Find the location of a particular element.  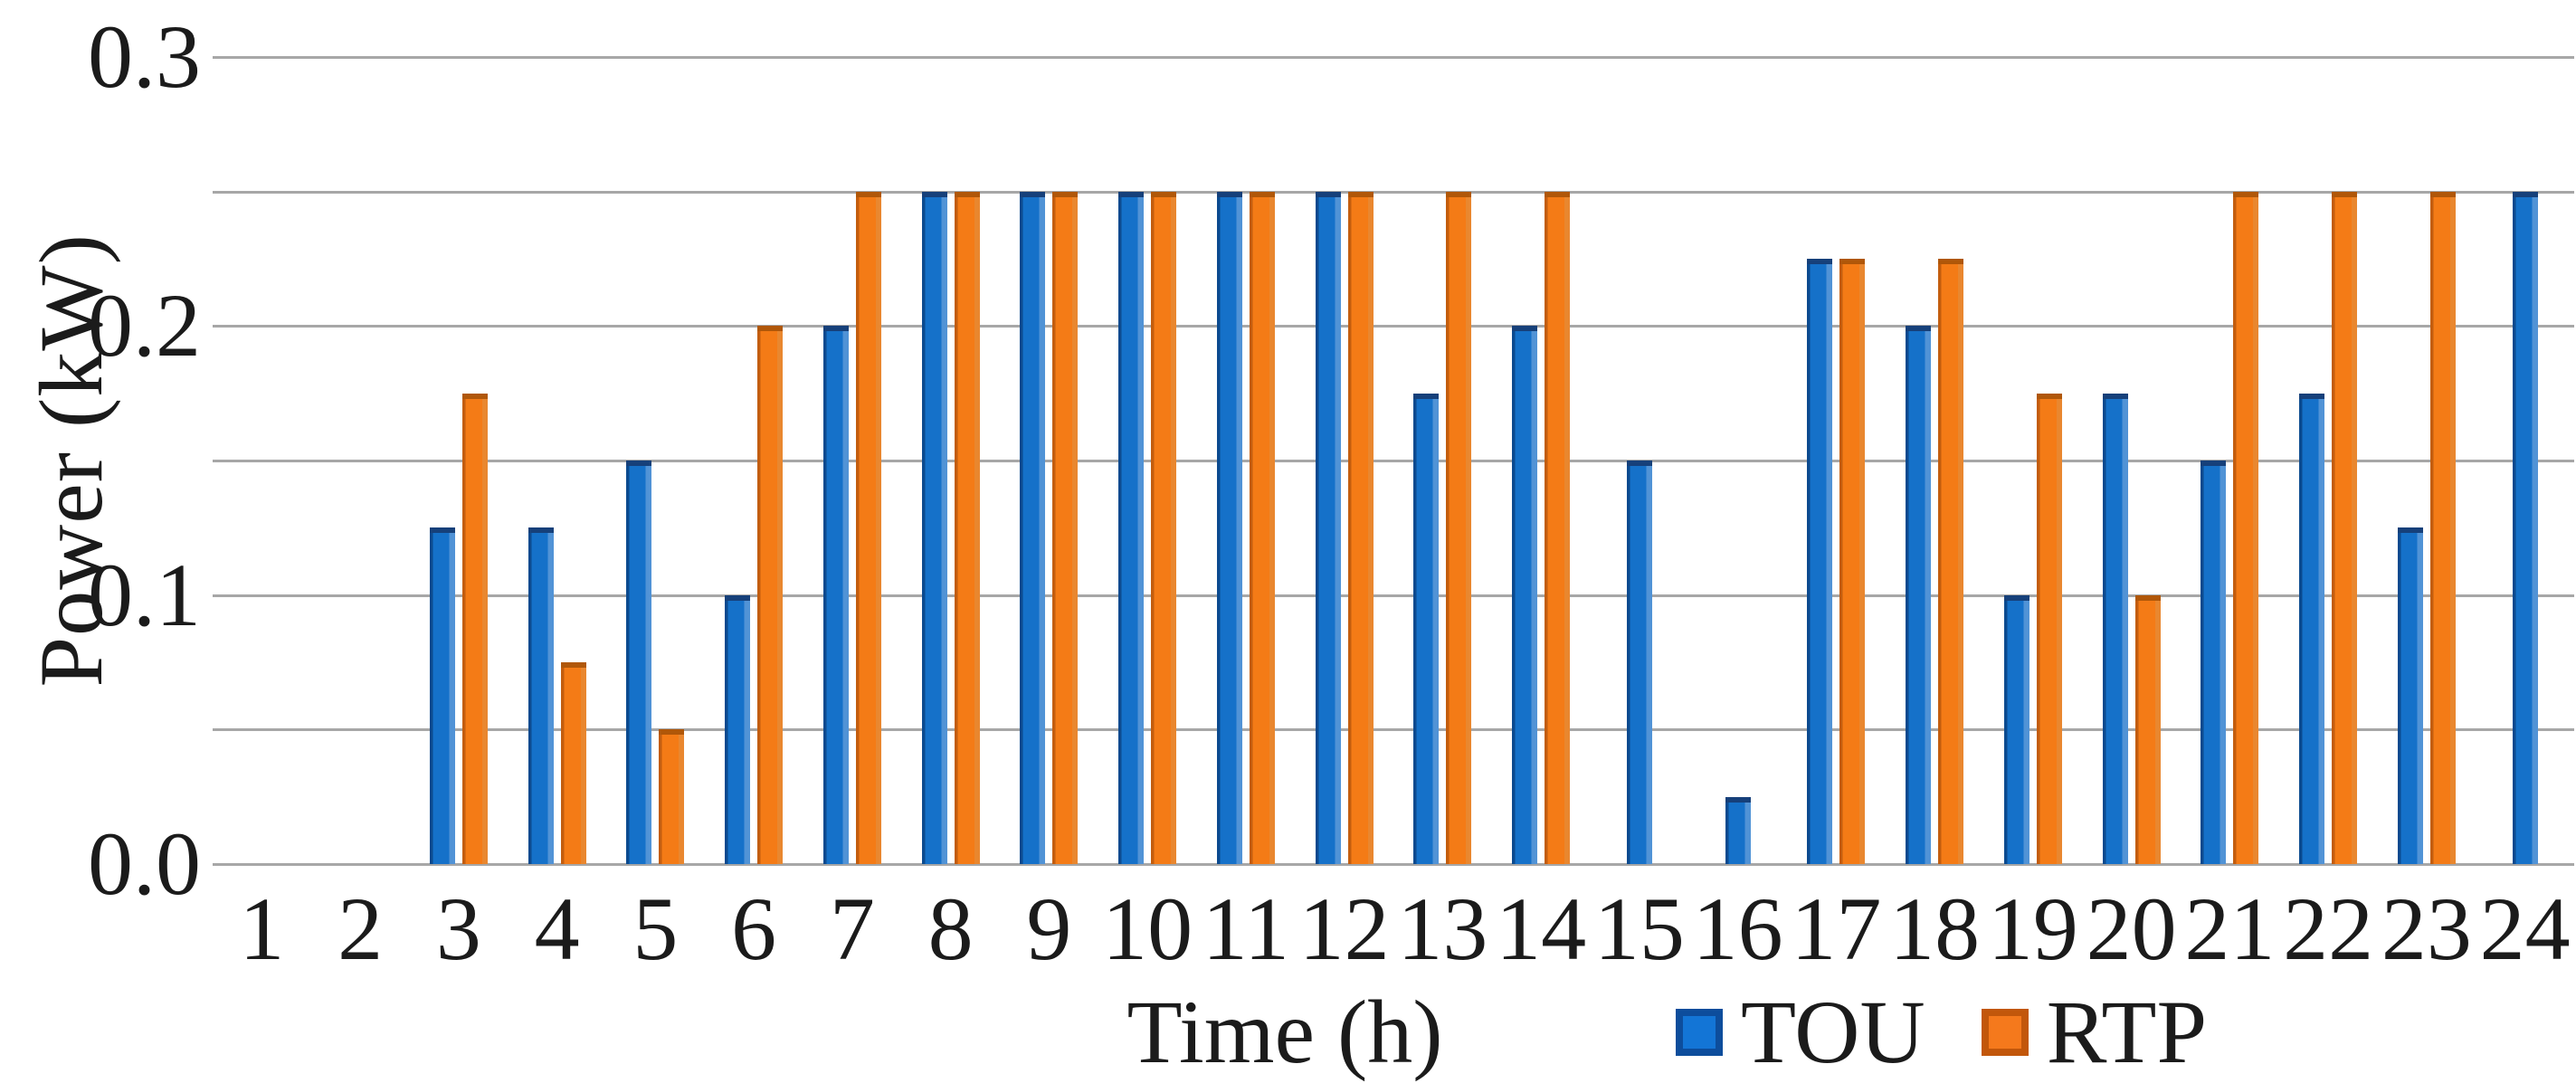

gridline-0.10 is located at coordinates (1393, 595).